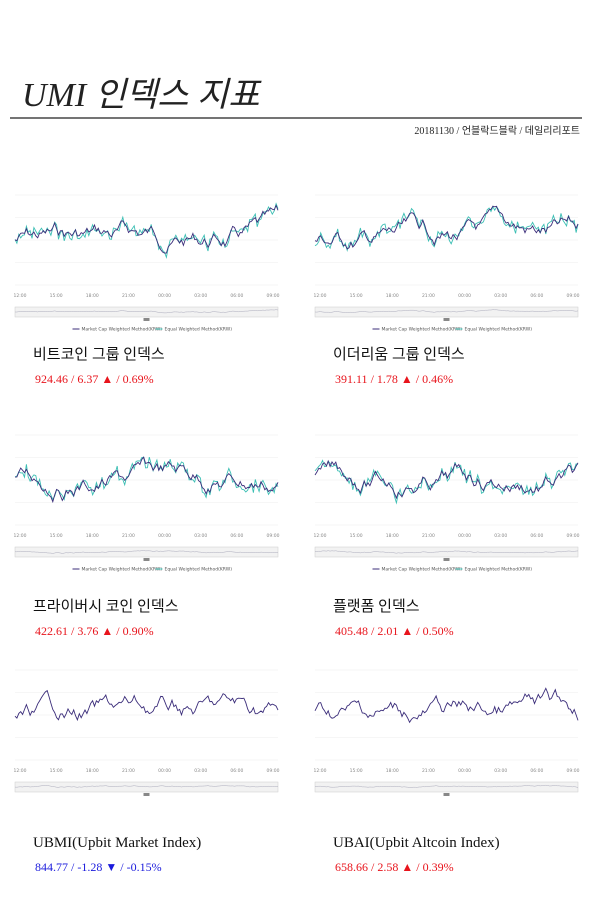 The height and width of the screenshot is (921, 600). I want to click on direction-arrow: ▼, so click(111, 867).